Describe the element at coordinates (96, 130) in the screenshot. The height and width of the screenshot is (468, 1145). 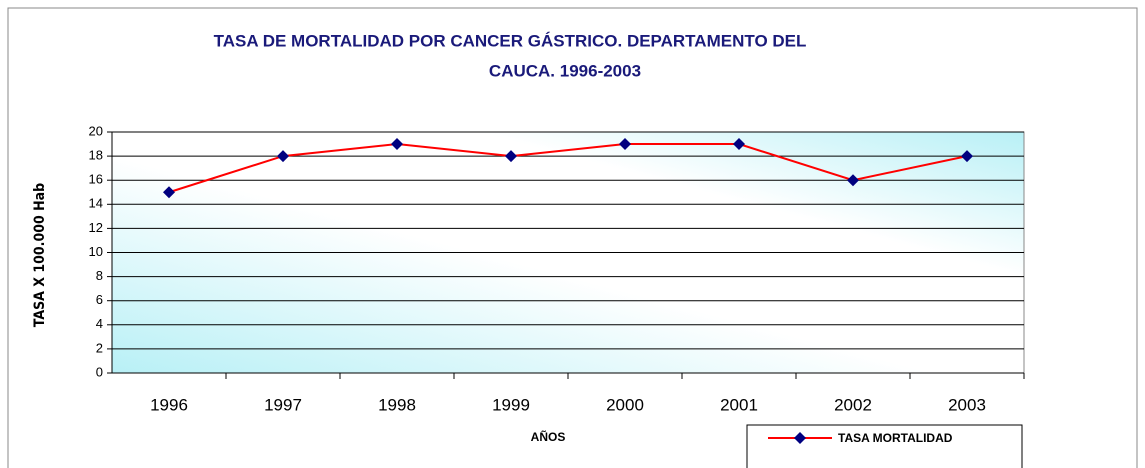
I see `y-tick-label: 20` at that location.